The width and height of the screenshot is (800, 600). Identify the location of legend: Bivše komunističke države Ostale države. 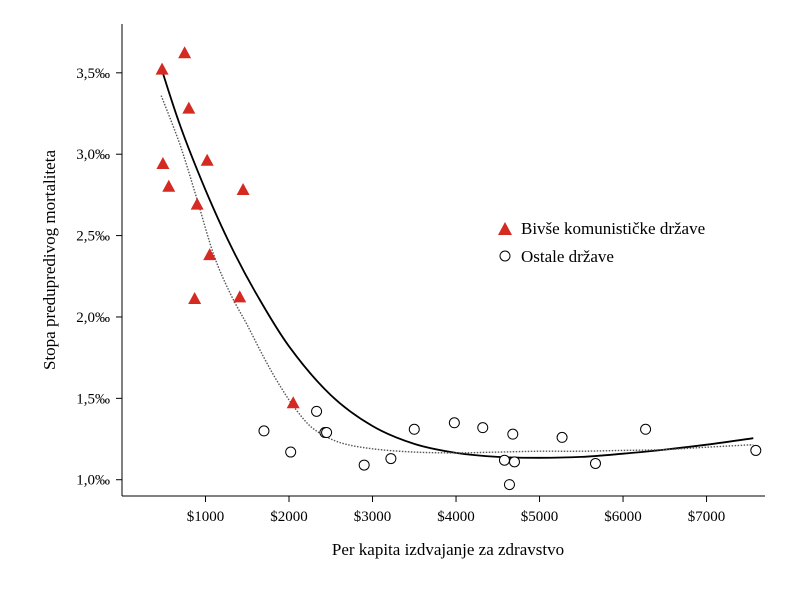
(601, 242).